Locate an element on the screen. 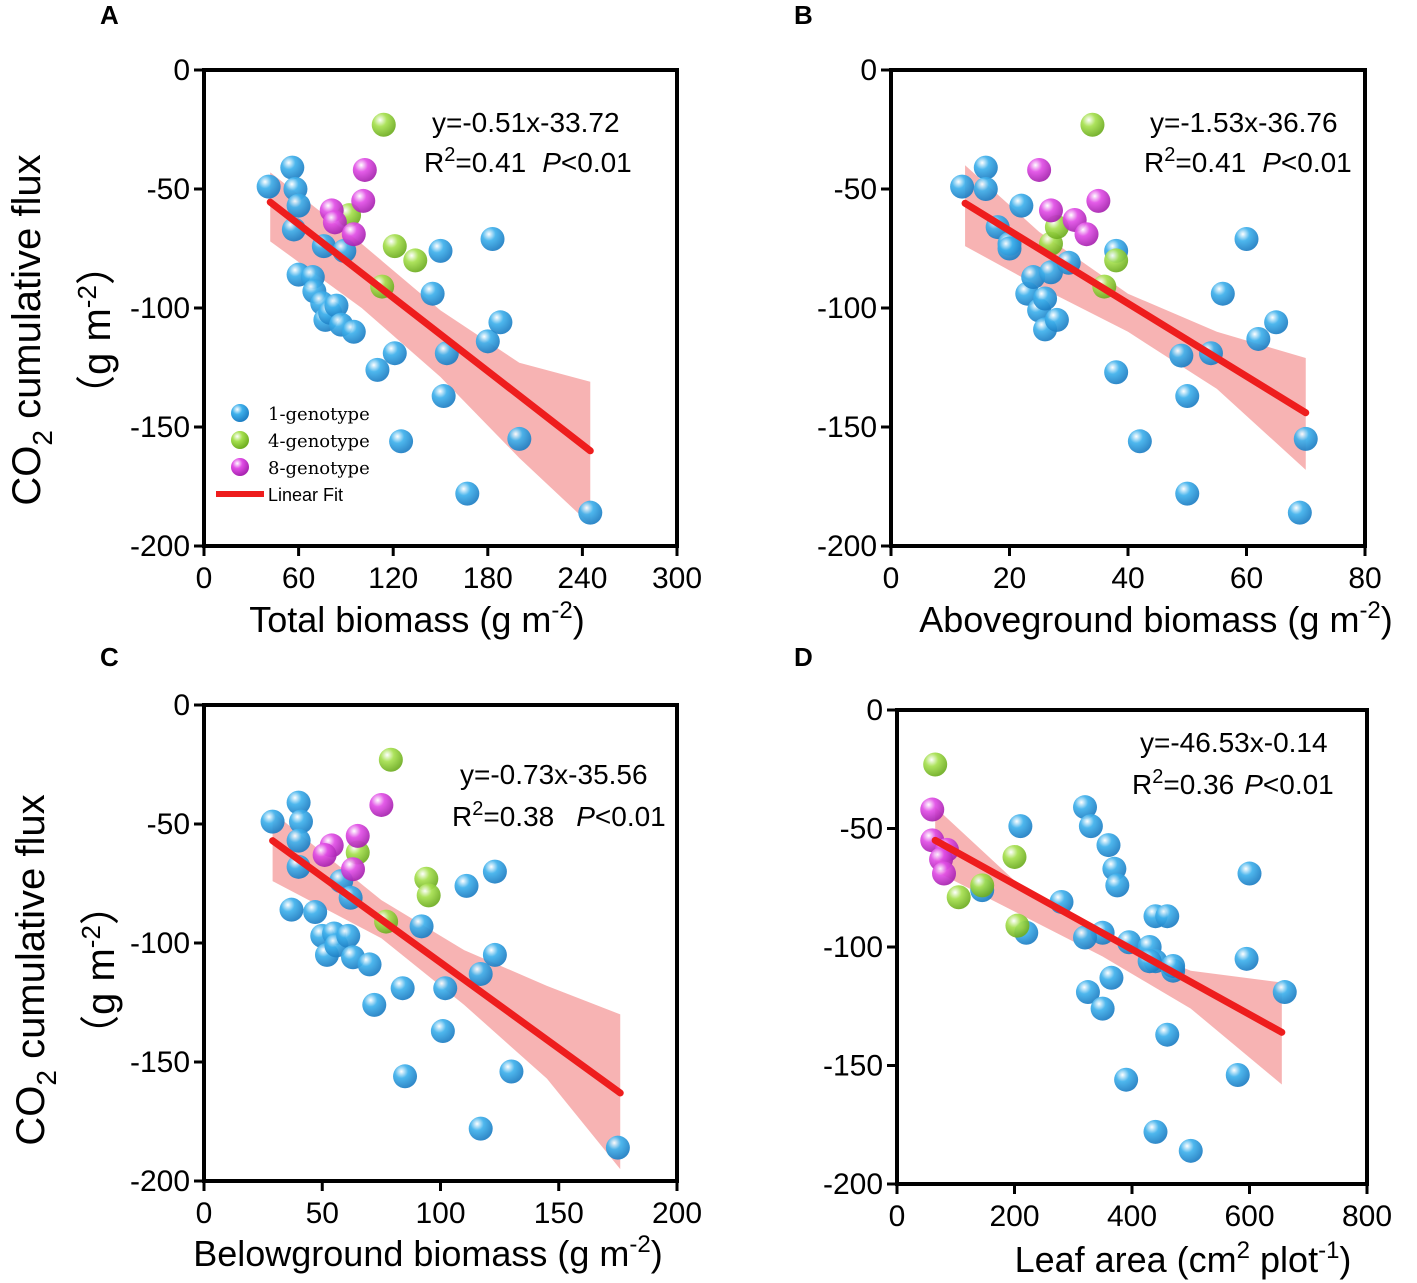 The image size is (1417, 1283). y-axis-label-bottom: CO2 cumulative flux （g m-2） is located at coordinates (66, 969).